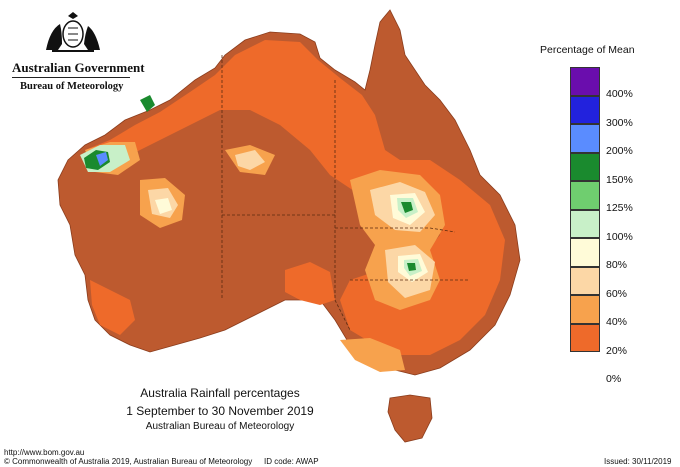  What do you see at coordinates (614, 379) in the screenshot?
I see `legend-label: 0%` at bounding box center [614, 379].